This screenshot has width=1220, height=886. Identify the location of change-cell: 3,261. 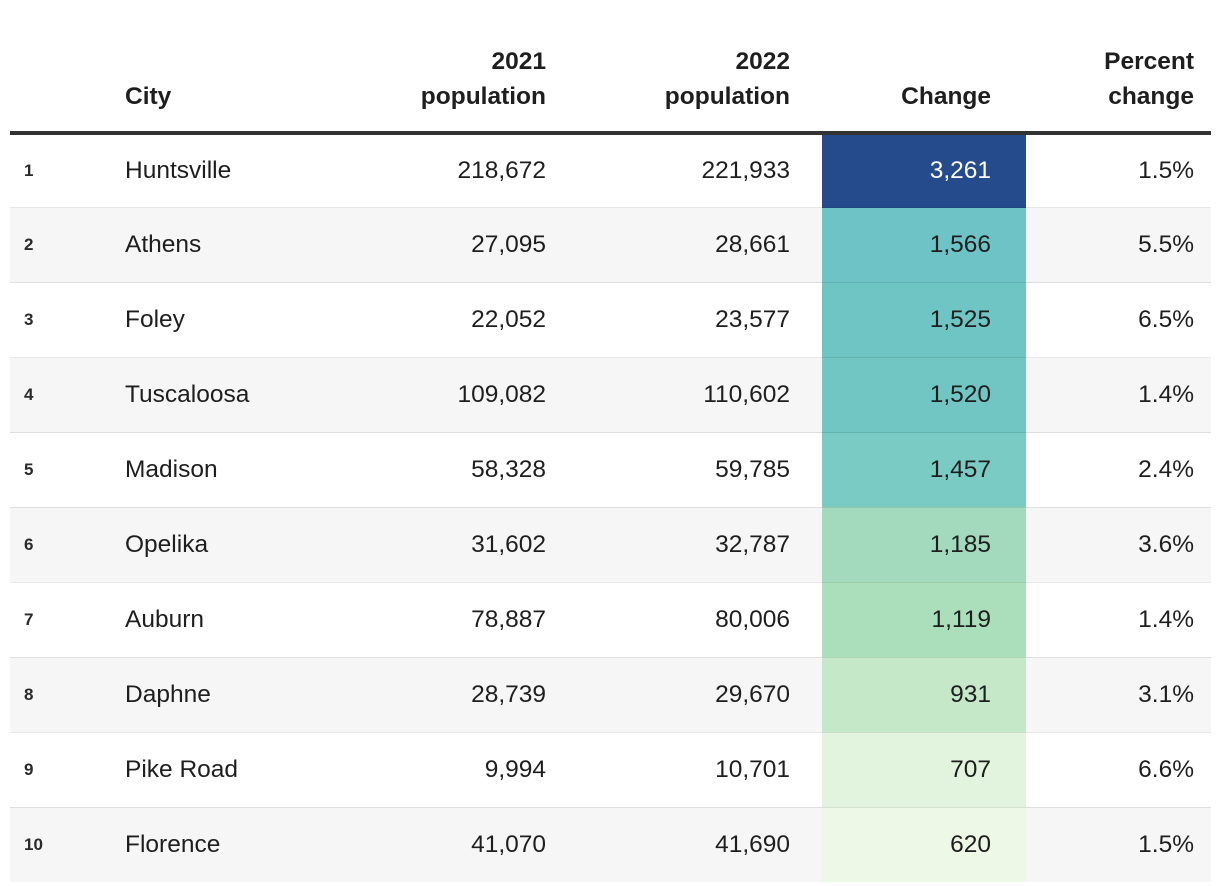
(924, 170).